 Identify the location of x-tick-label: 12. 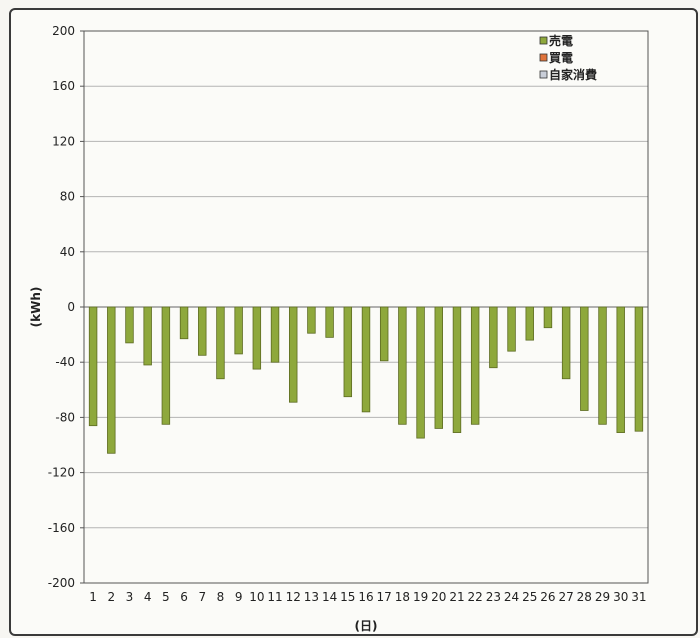
(293, 597).